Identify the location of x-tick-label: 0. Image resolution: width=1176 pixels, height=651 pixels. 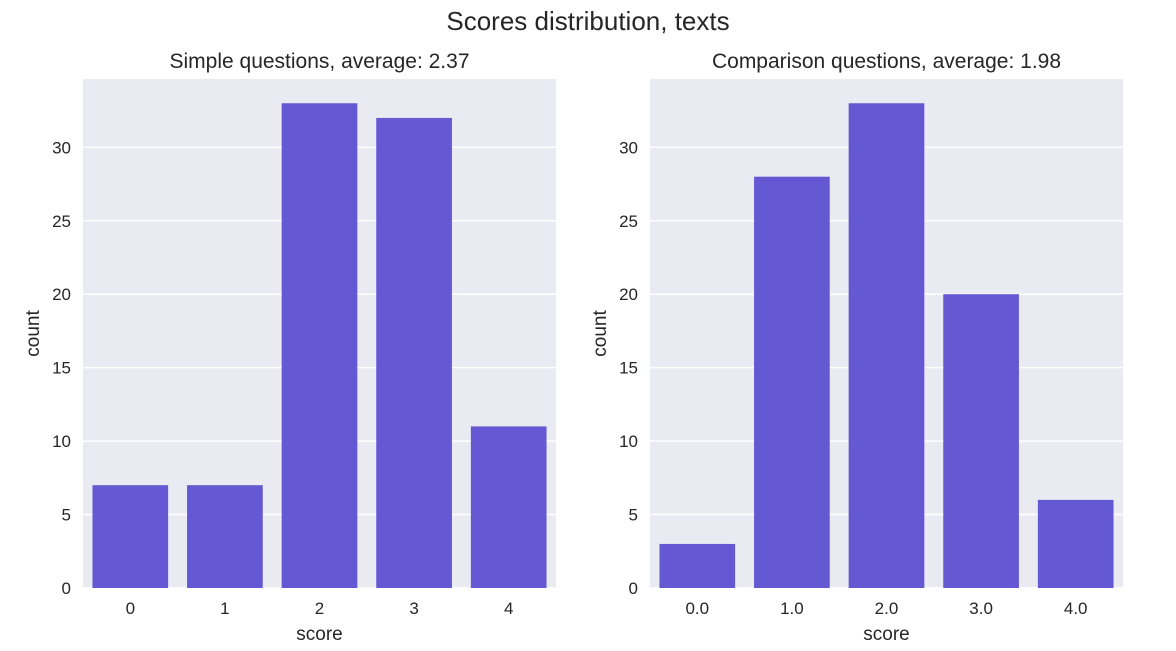
(130, 608).